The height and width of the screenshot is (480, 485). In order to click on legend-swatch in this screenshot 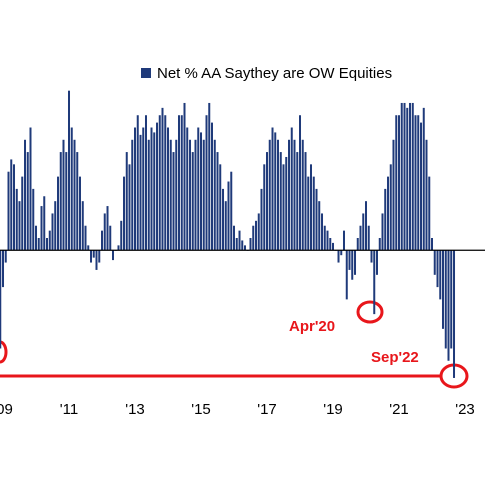, I will do `click(146, 73)`.